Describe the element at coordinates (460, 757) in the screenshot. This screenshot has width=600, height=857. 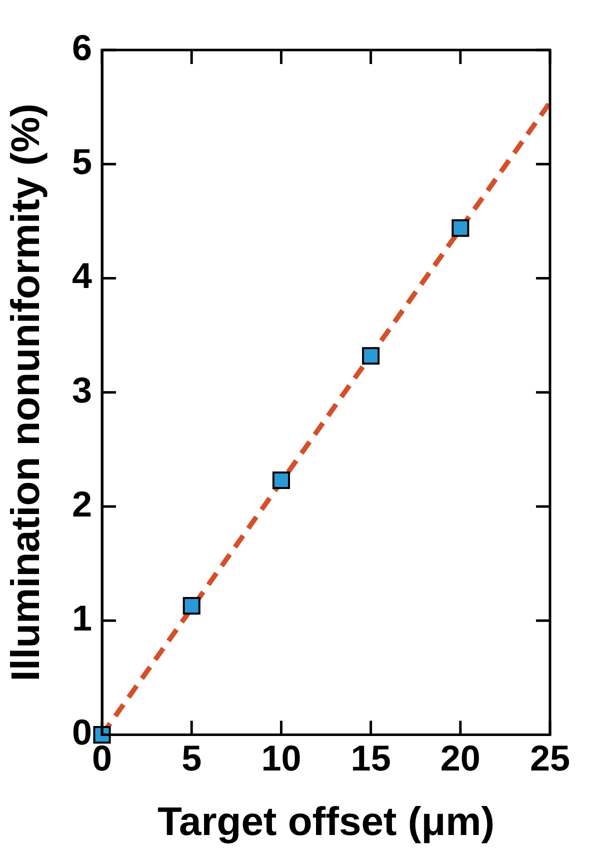
I see `x-tick-label: 20` at that location.